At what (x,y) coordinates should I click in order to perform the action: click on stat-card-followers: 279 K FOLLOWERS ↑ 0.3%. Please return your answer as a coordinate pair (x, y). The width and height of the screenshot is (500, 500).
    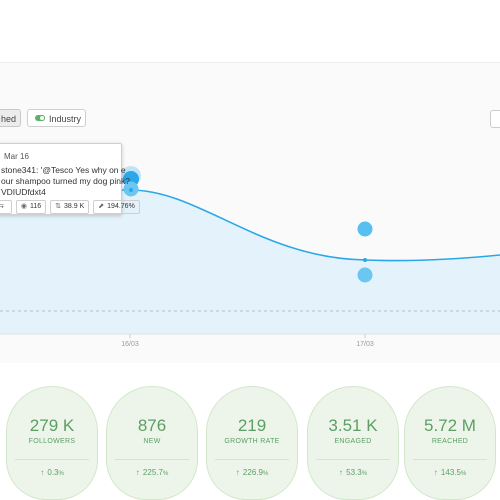
    Looking at the image, I should click on (52, 443).